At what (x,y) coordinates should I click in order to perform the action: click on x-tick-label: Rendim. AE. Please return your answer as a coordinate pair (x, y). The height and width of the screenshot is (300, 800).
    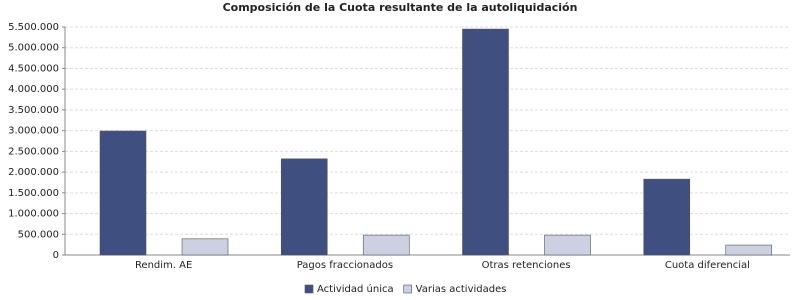
    Looking at the image, I should click on (163, 265).